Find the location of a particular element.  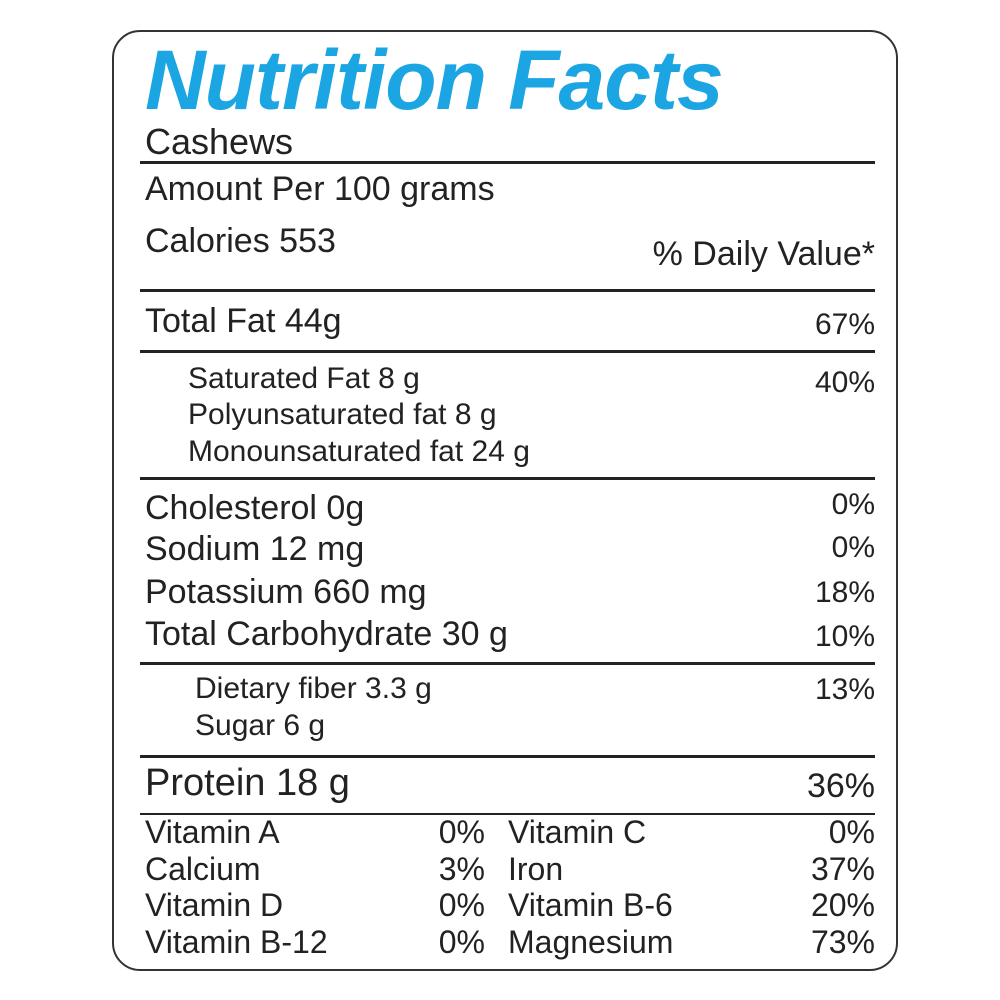

nutrient-dv: 36% is located at coordinates (840, 786).